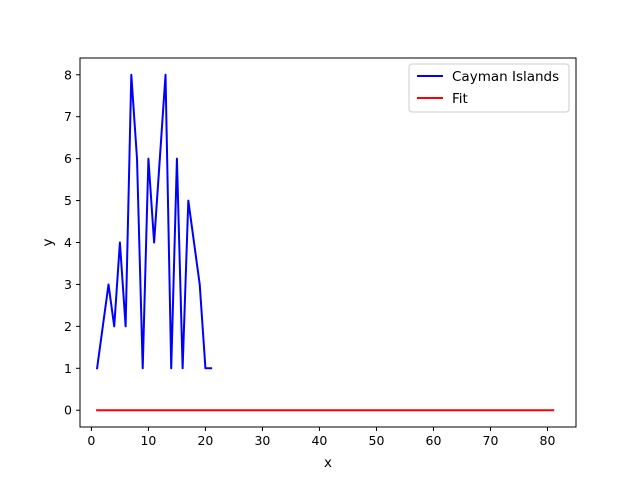 The width and height of the screenshot is (640, 480). I want to click on x-tick-label: 40, so click(319, 440).